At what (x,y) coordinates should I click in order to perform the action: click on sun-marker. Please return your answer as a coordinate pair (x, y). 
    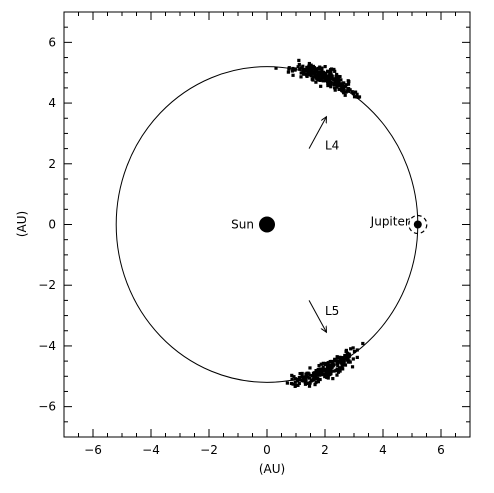
    Looking at the image, I should click on (267, 224).